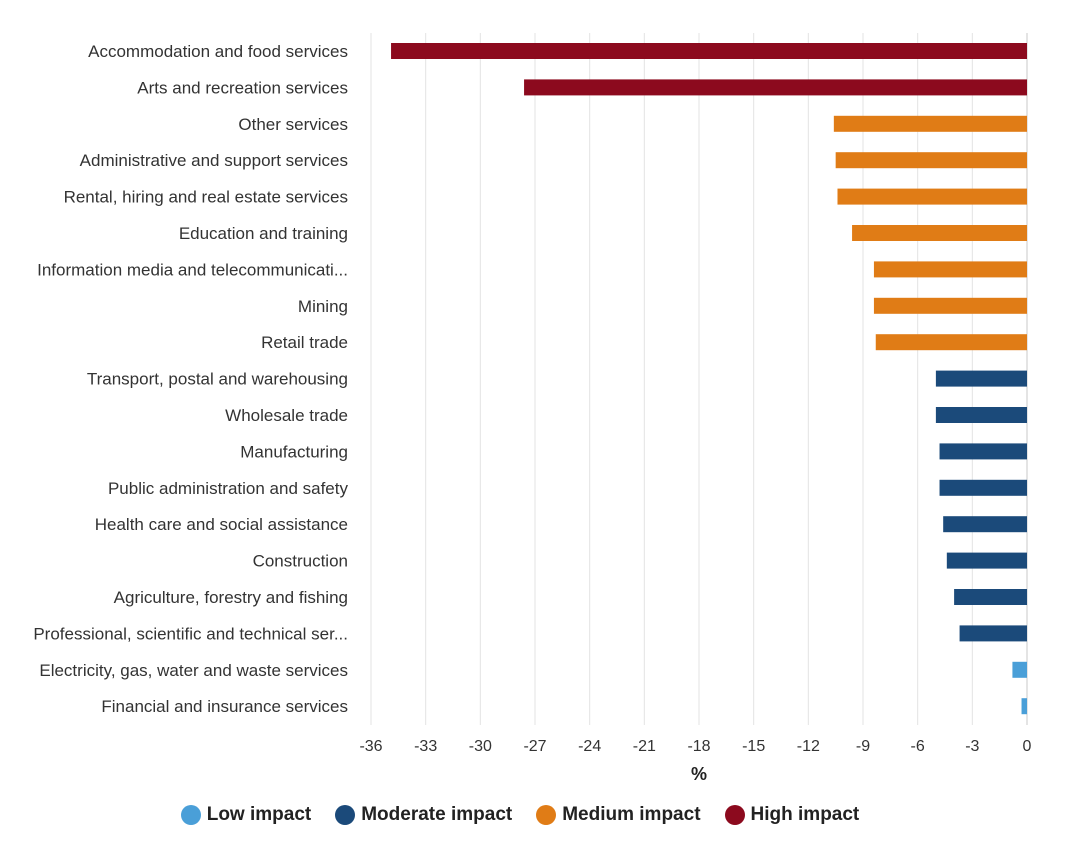 The height and width of the screenshot is (849, 1080). I want to click on category-label: Manufacturing, so click(294, 451).